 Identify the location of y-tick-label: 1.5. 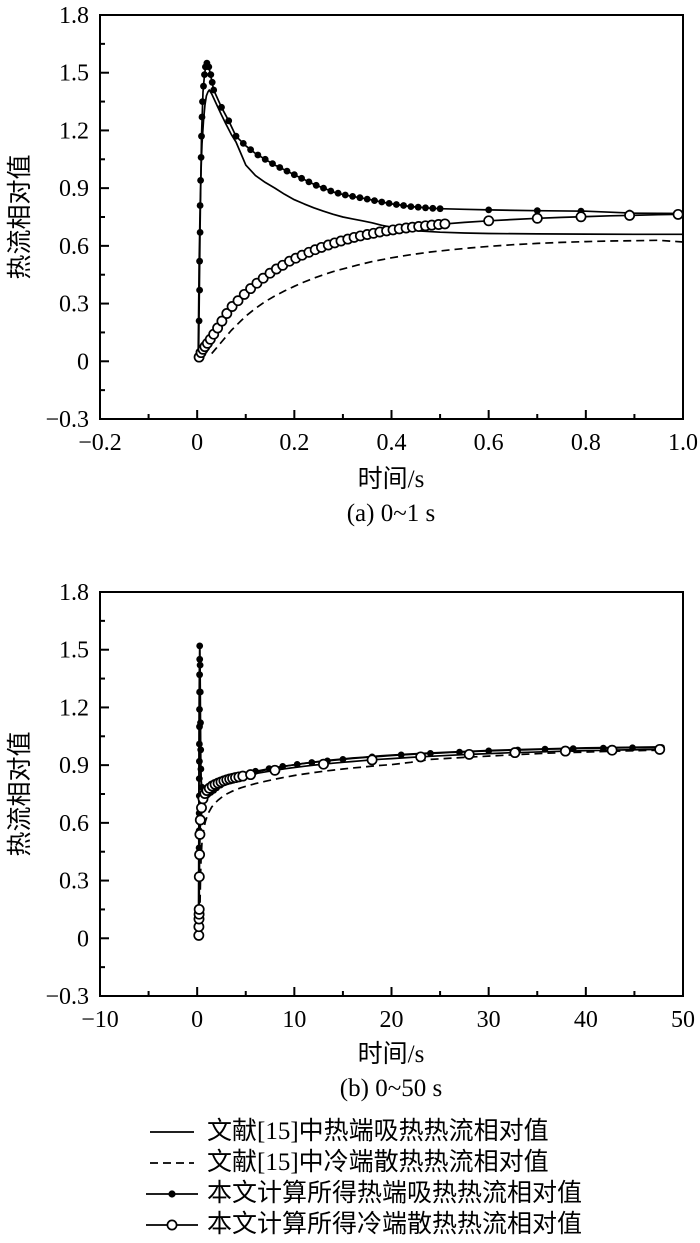
(74, 651).